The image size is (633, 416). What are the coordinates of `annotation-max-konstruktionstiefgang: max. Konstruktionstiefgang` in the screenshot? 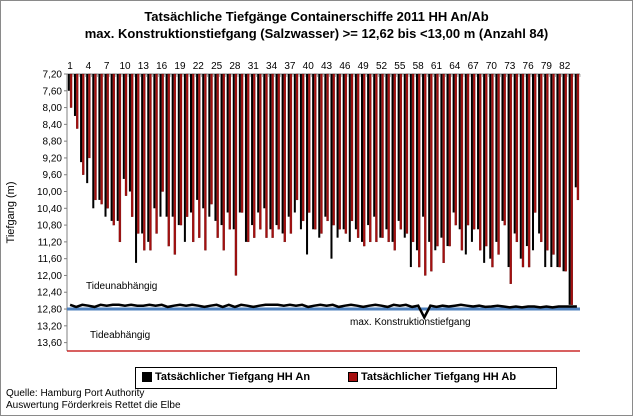 It's located at (410, 322).